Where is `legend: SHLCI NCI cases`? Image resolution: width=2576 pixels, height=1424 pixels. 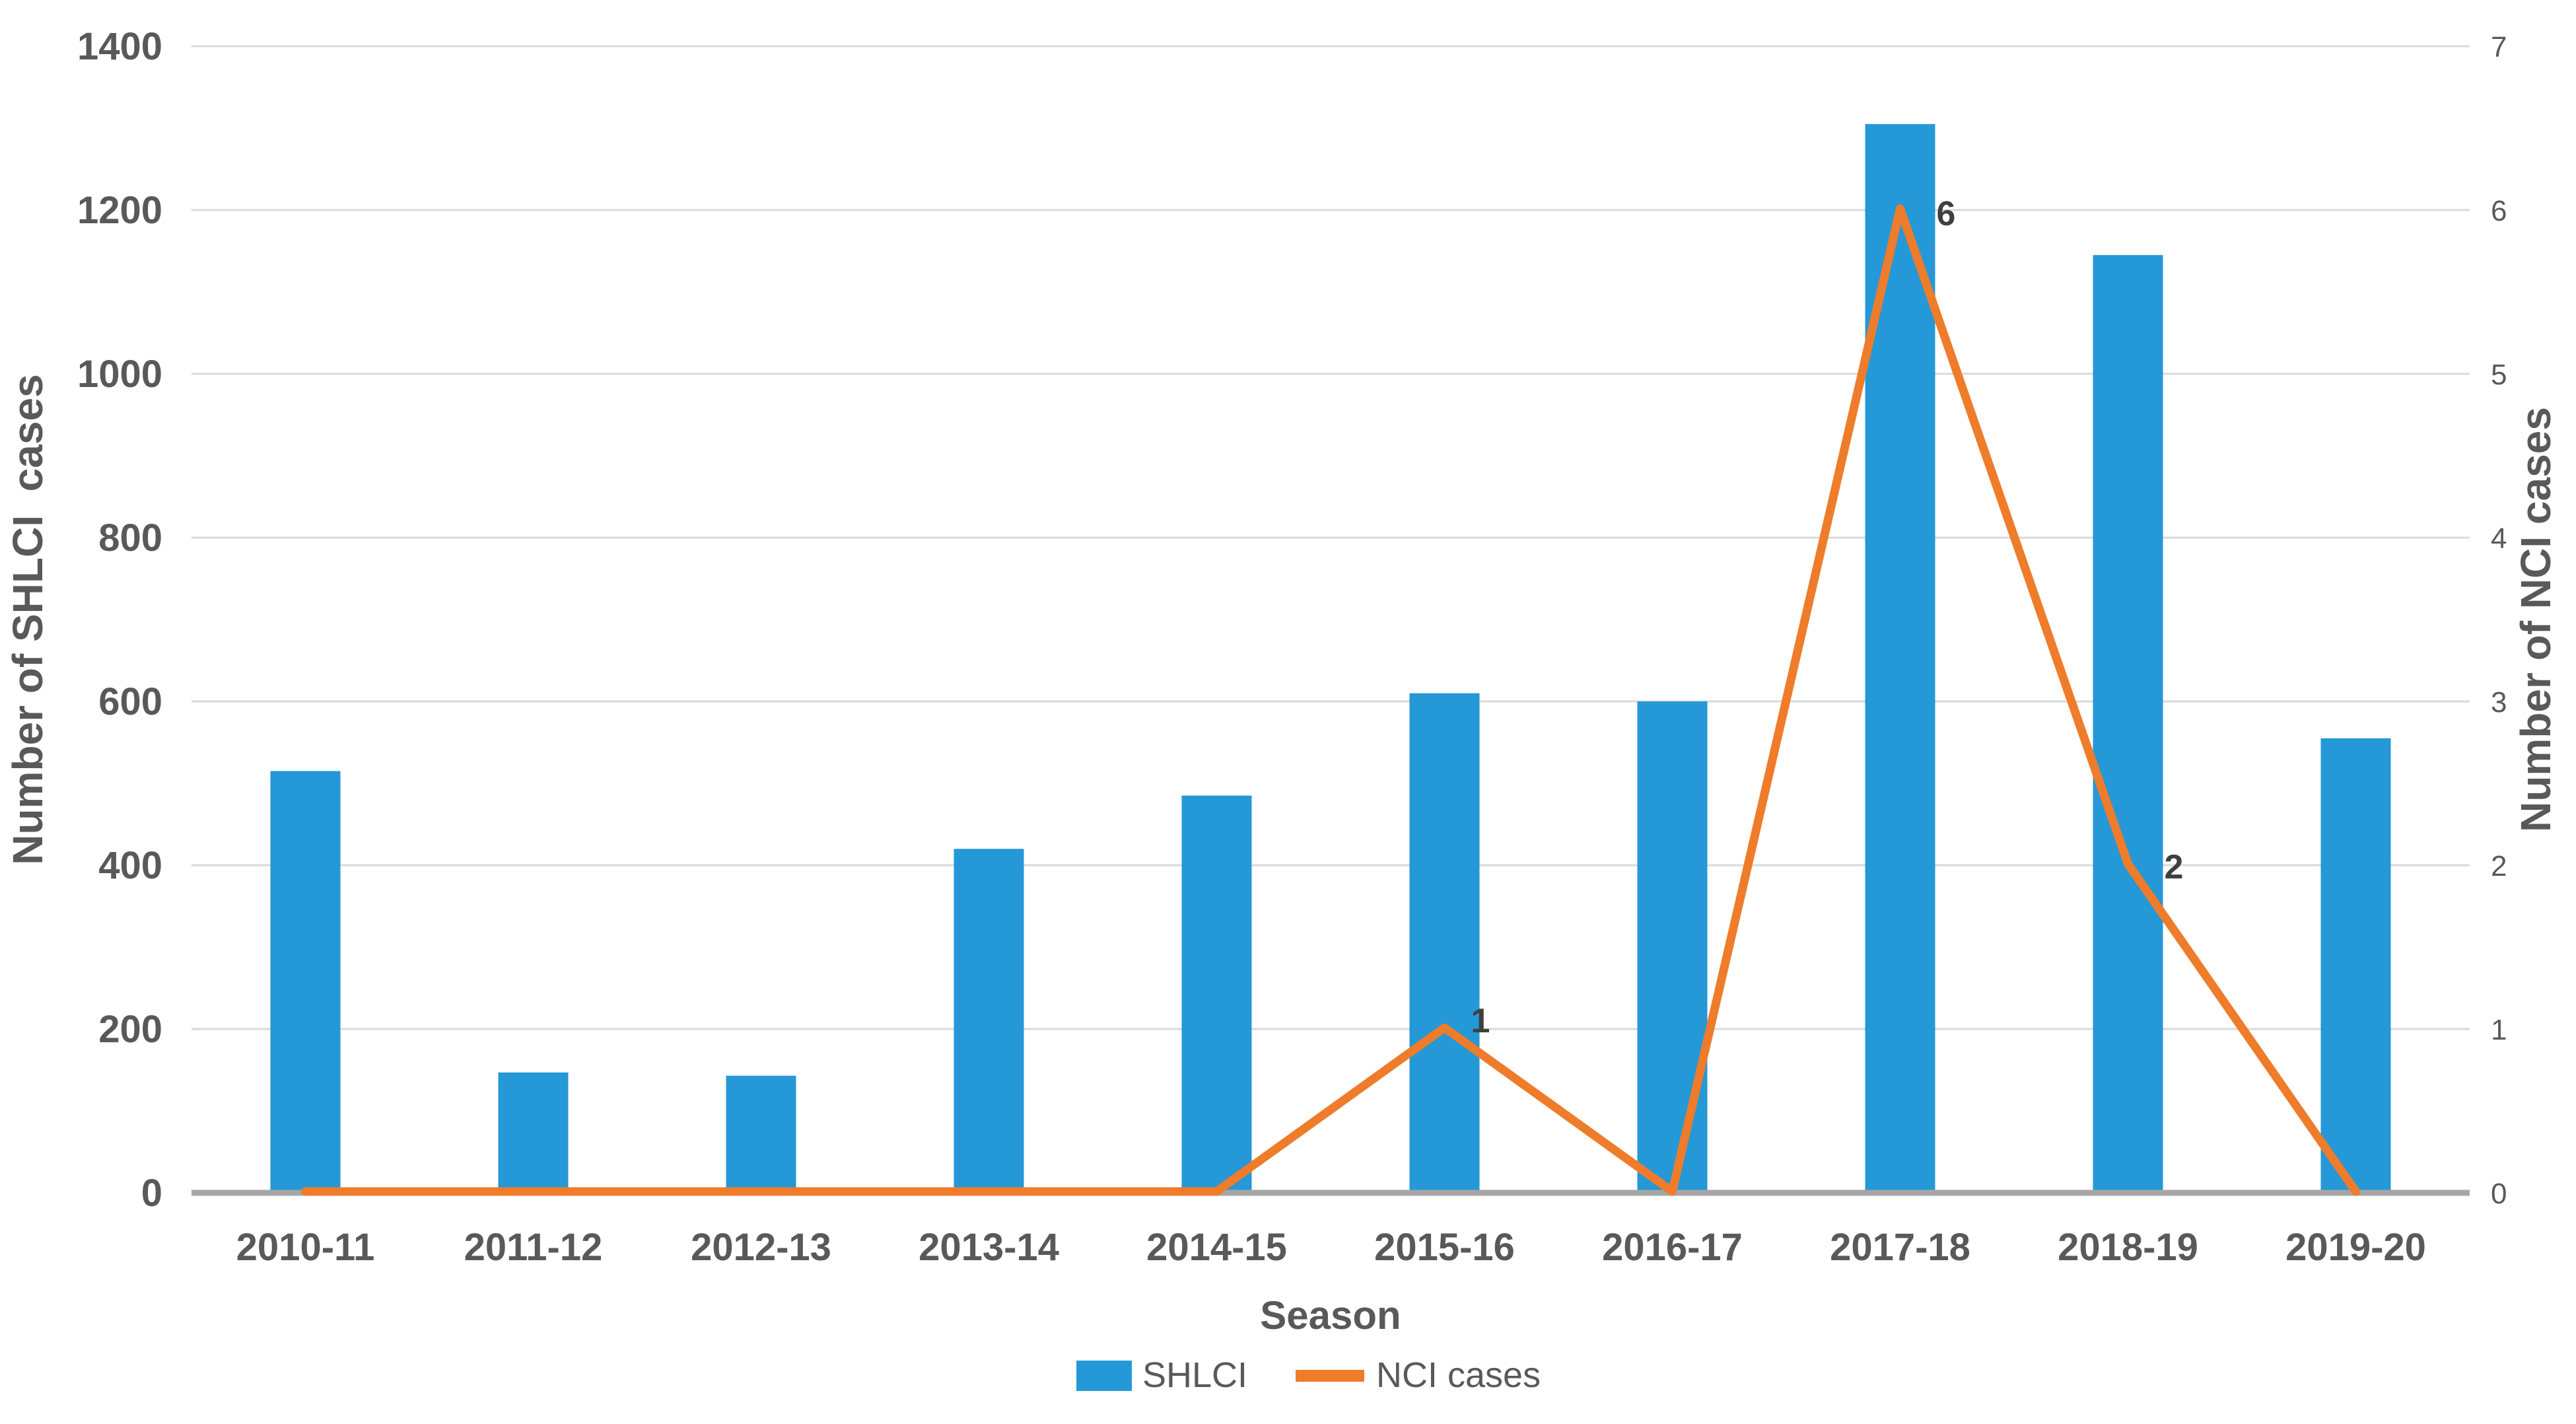
legend: SHLCI NCI cases is located at coordinates (1308, 1375).